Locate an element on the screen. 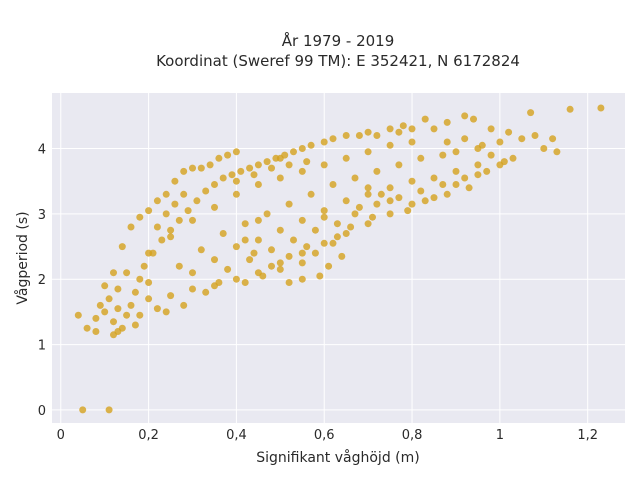  y-axis-label: Vågperiod (s) is located at coordinates (22, 257).